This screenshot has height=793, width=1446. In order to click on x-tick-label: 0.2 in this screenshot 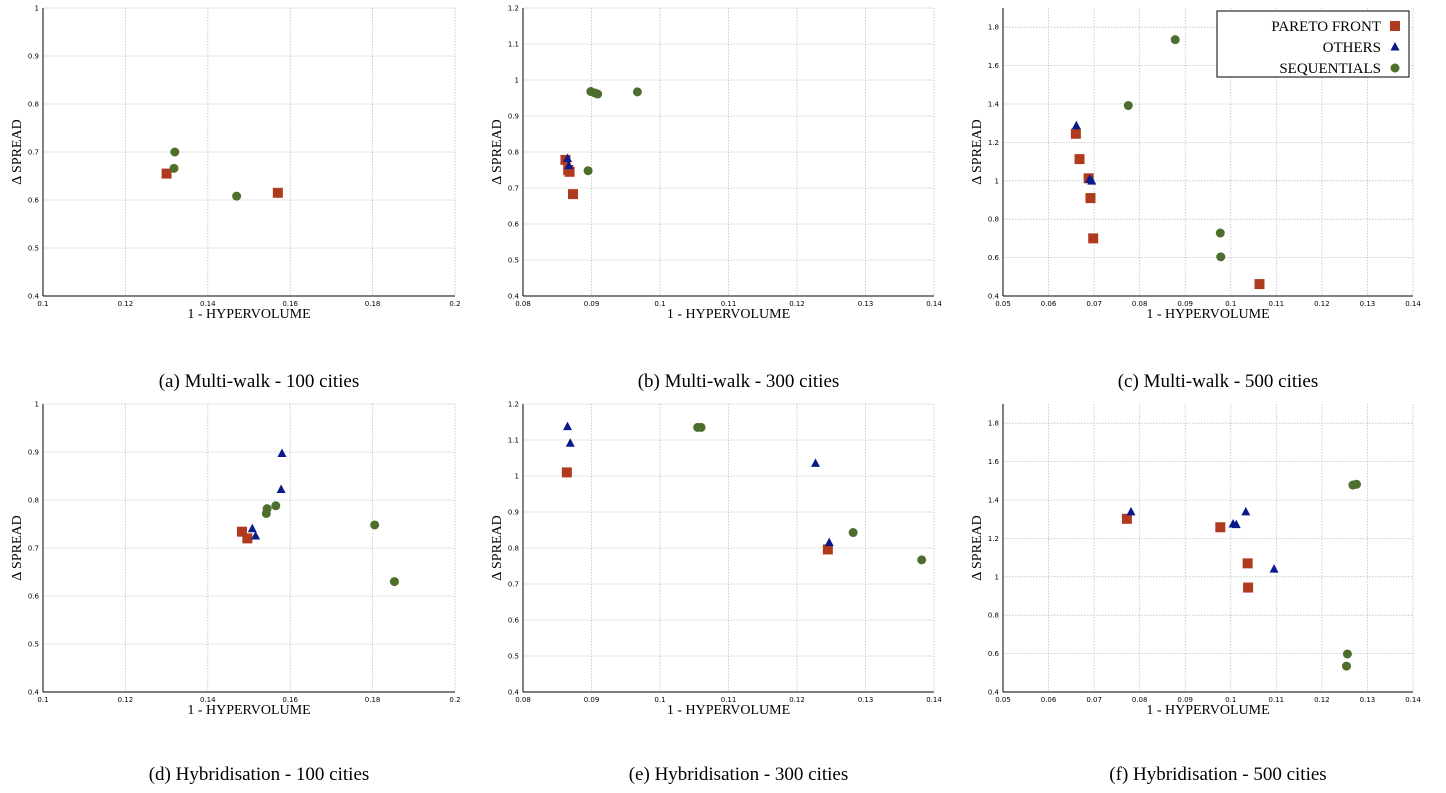, I will do `click(454, 700)`.